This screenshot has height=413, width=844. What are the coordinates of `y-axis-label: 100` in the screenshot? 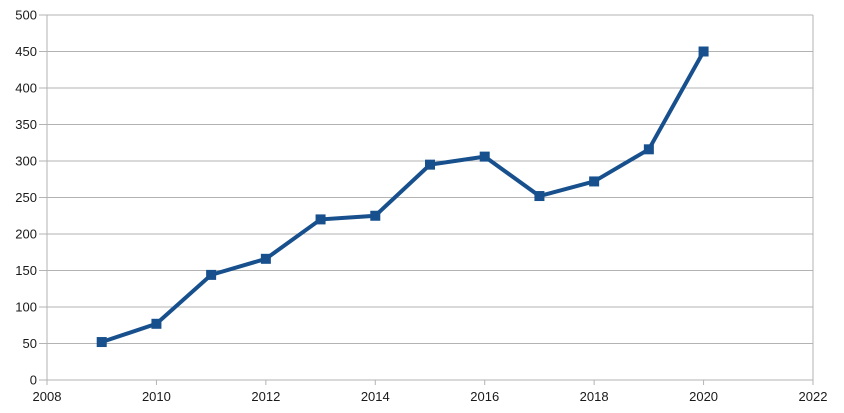 It's located at (26, 307).